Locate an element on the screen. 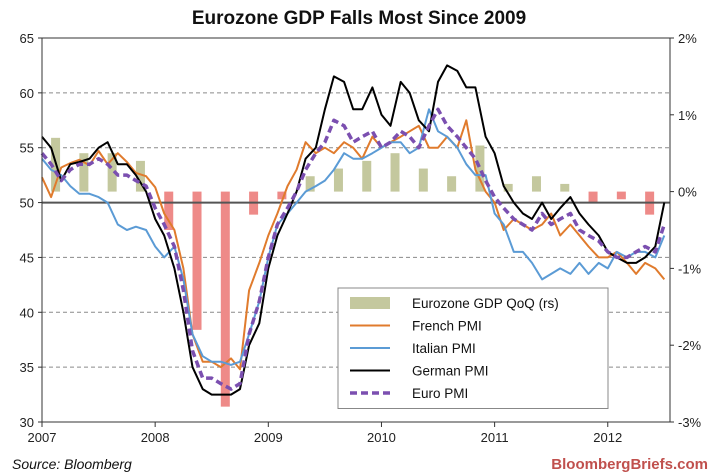 Image resolution: width=718 pixels, height=475 pixels. y-tick-label: 60 is located at coordinates (27, 93).